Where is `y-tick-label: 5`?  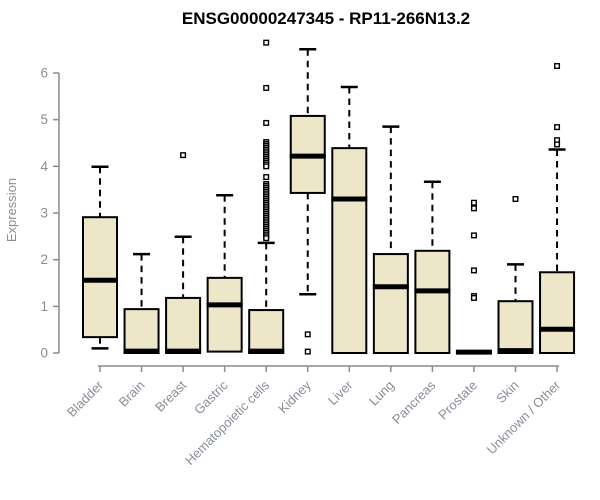
y-tick-label: 5 is located at coordinates (44, 119).